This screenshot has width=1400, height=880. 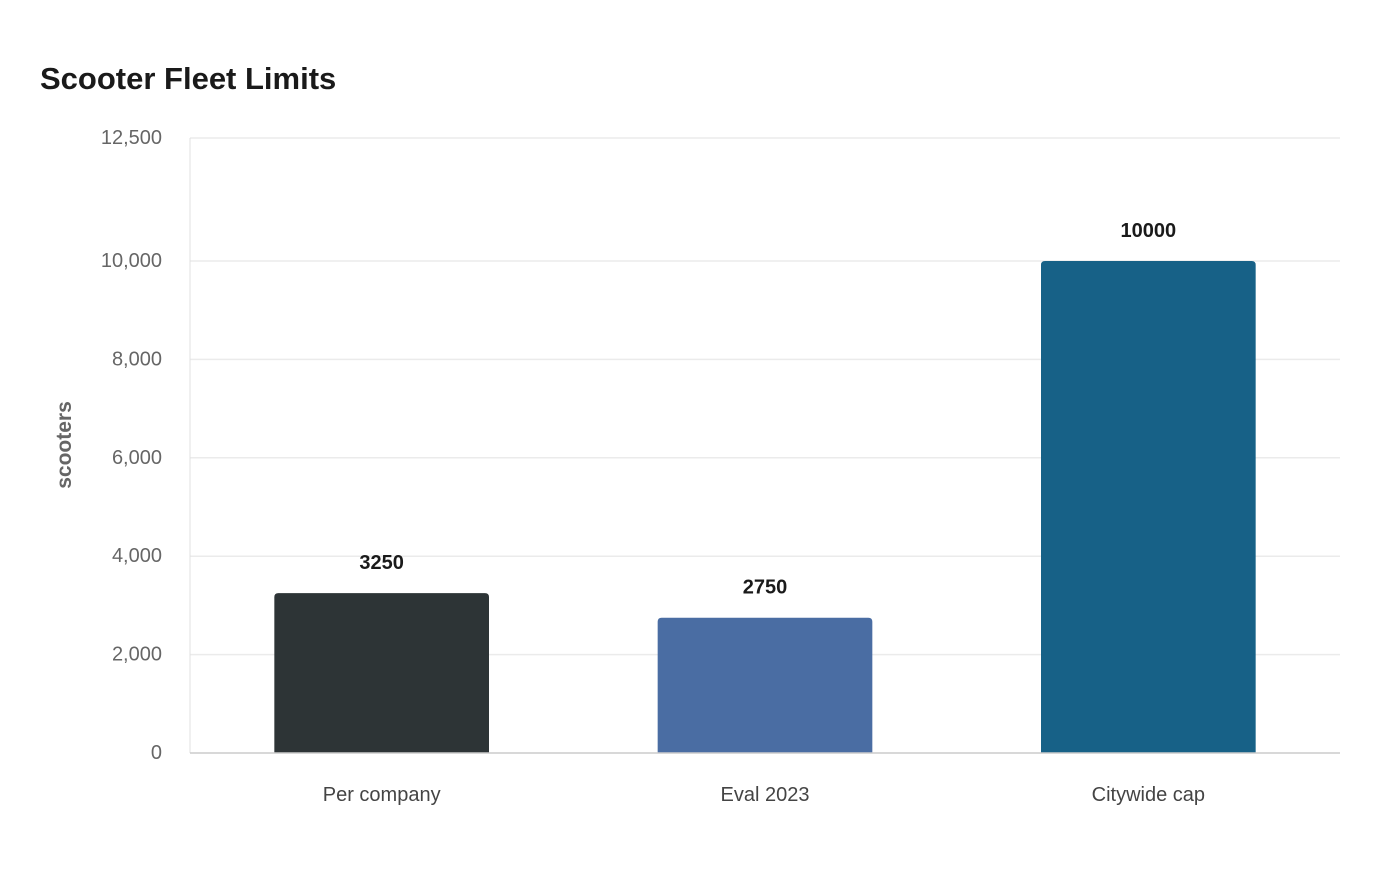 What do you see at coordinates (64, 445) in the screenshot?
I see `y-axis-title: scooters` at bounding box center [64, 445].